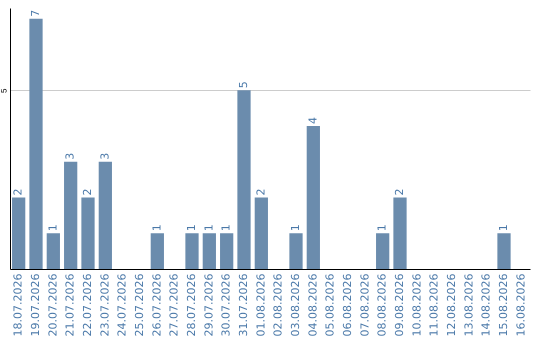  Describe the element at coordinates (261, 305) in the screenshot. I see `x-tick-label: 01.08.2026` at that location.